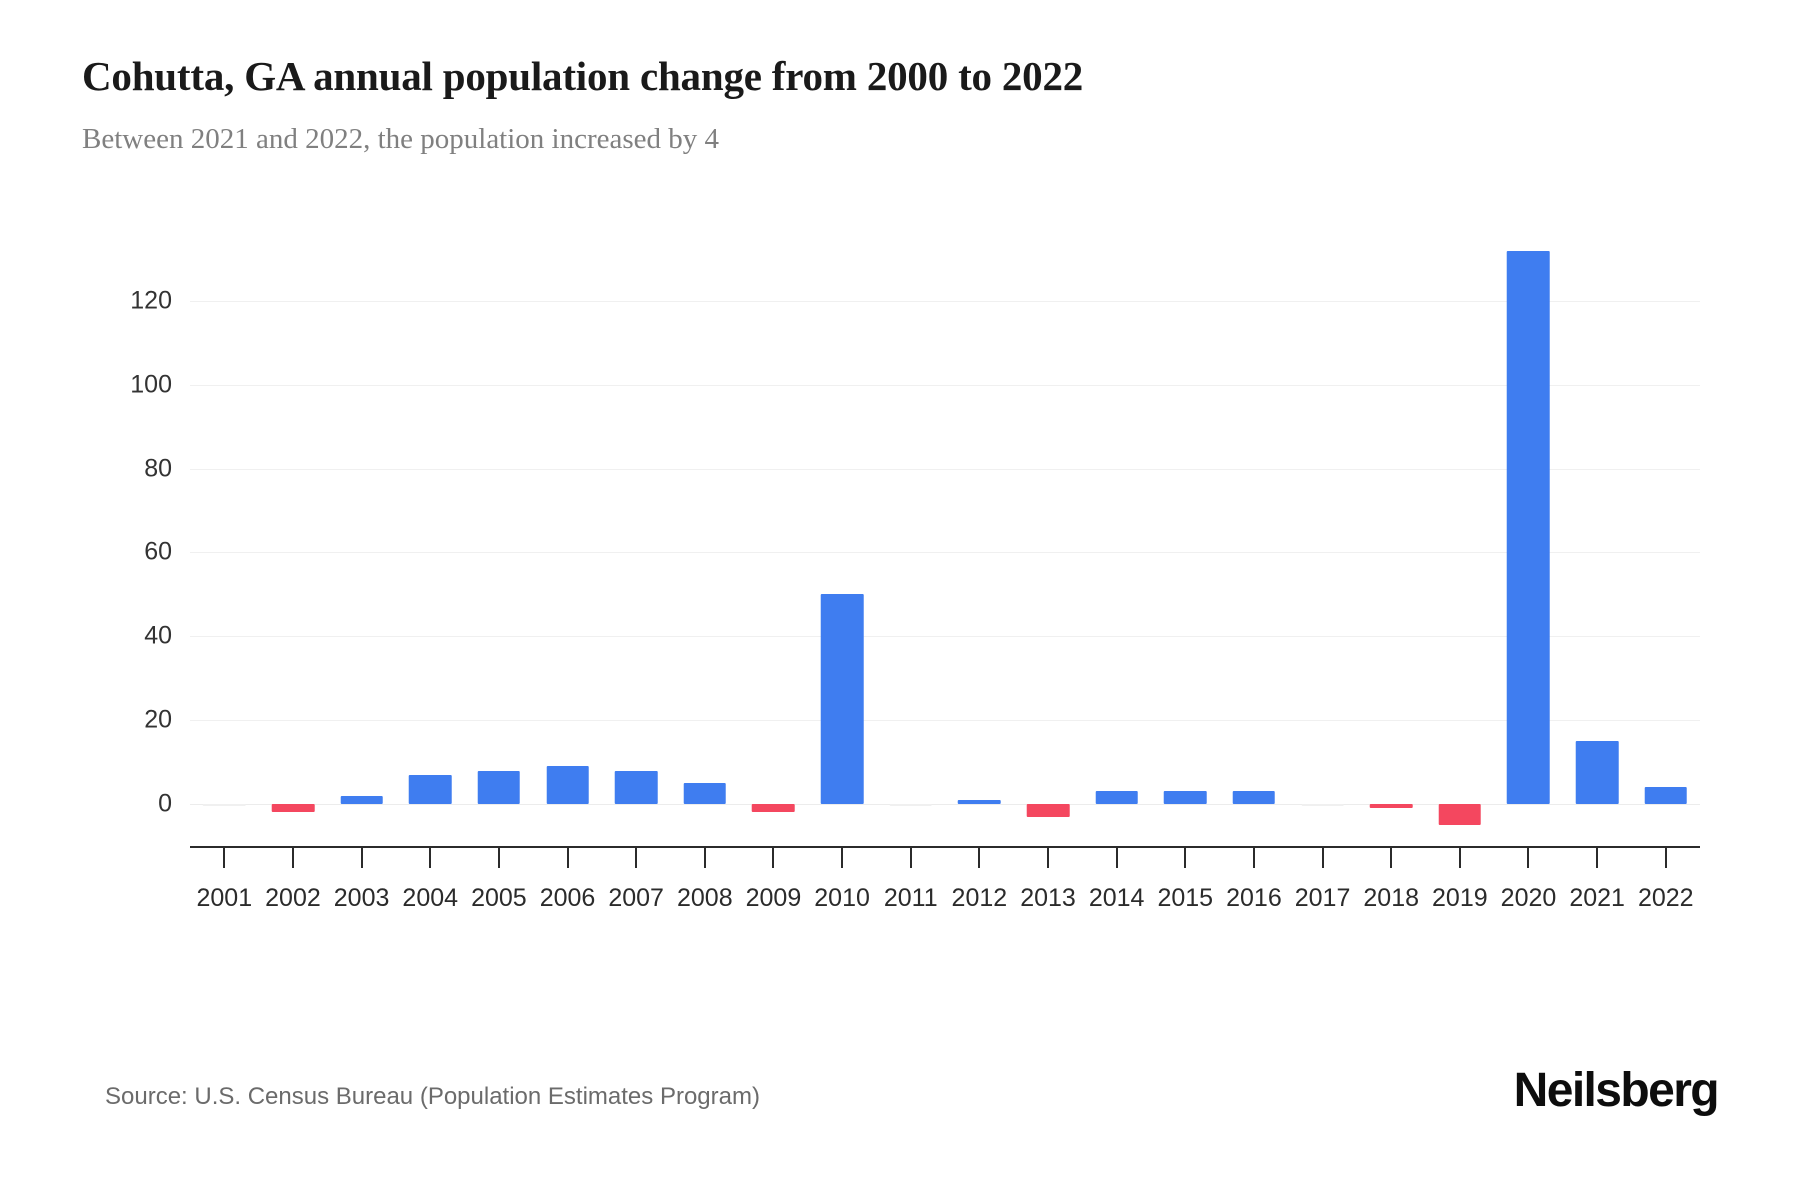 The width and height of the screenshot is (1800, 1200). What do you see at coordinates (1254, 898) in the screenshot?
I see `x-label-slot: 2016` at bounding box center [1254, 898].